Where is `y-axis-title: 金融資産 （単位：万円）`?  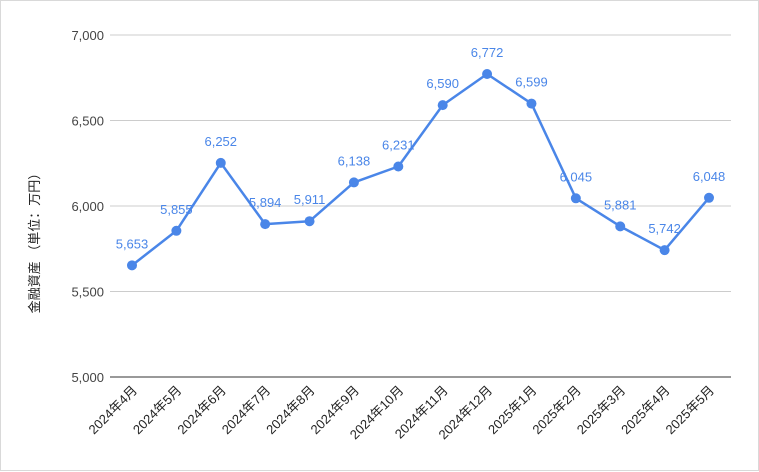
y-axis-title: 金融資産 （単位：万円） is located at coordinates (34, 240).